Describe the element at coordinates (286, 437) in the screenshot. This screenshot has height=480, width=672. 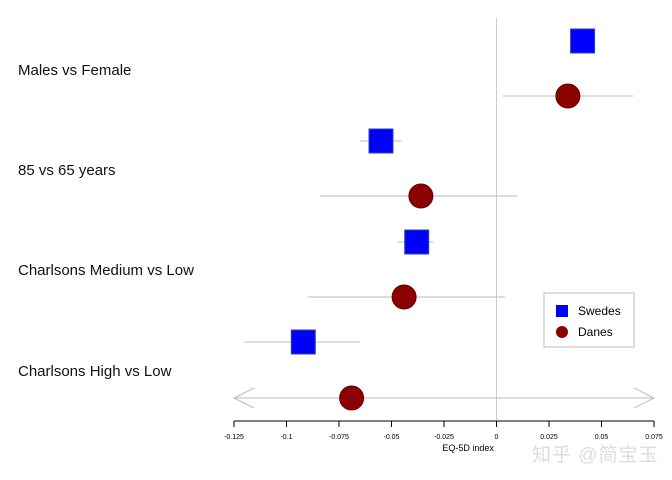
I see `x-tick-label: -0.1` at that location.